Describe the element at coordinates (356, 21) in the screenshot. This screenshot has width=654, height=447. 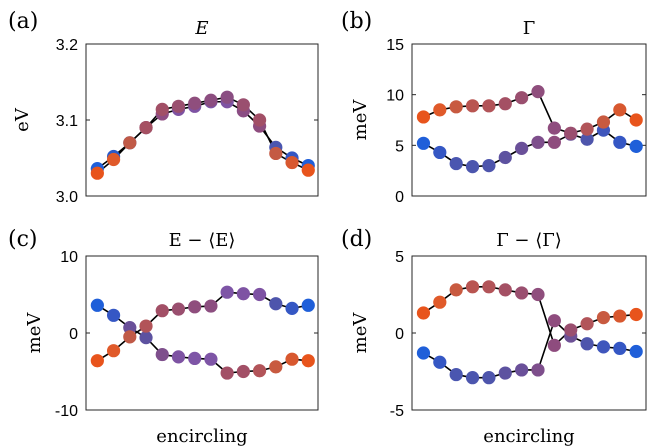
I see `panel-label: (b)` at that location.